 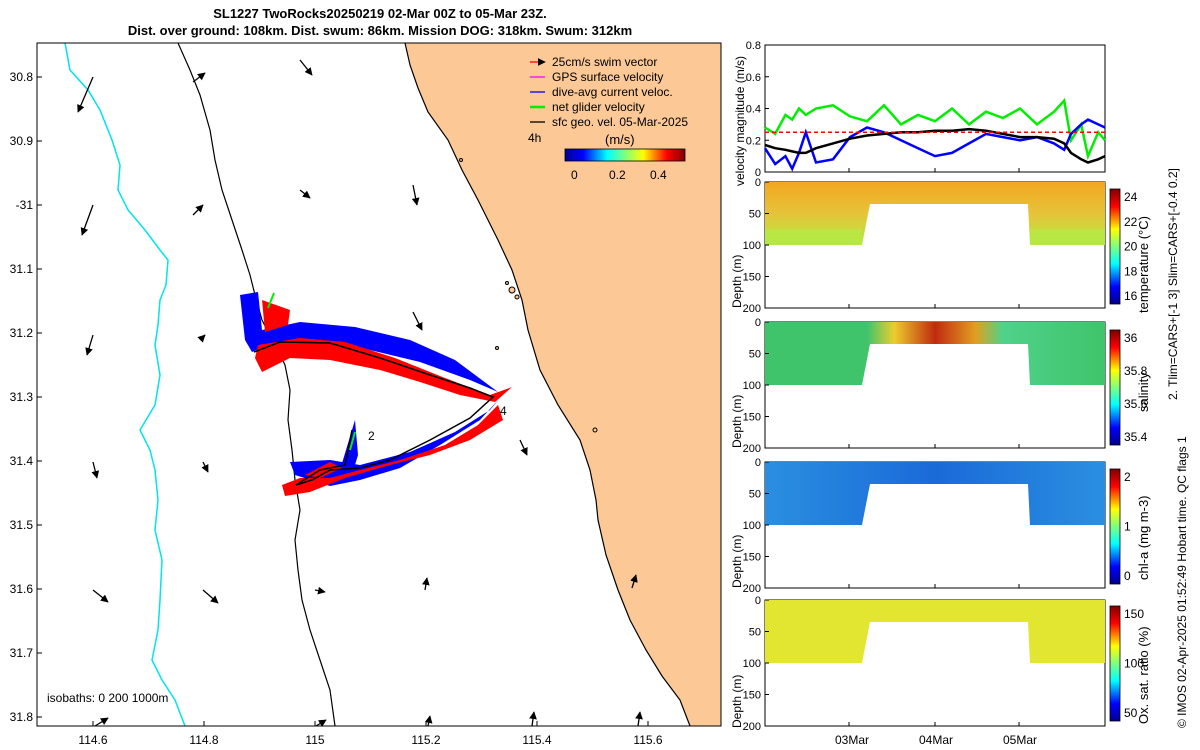 I want to click on colorbar-tick-1: 0.2, so click(x=617, y=175).